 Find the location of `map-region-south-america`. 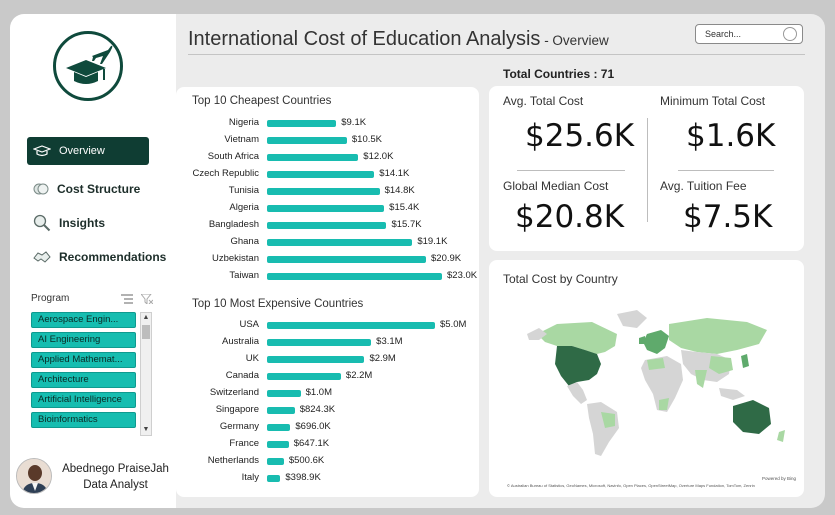

map-region-south-america is located at coordinates (603, 429).